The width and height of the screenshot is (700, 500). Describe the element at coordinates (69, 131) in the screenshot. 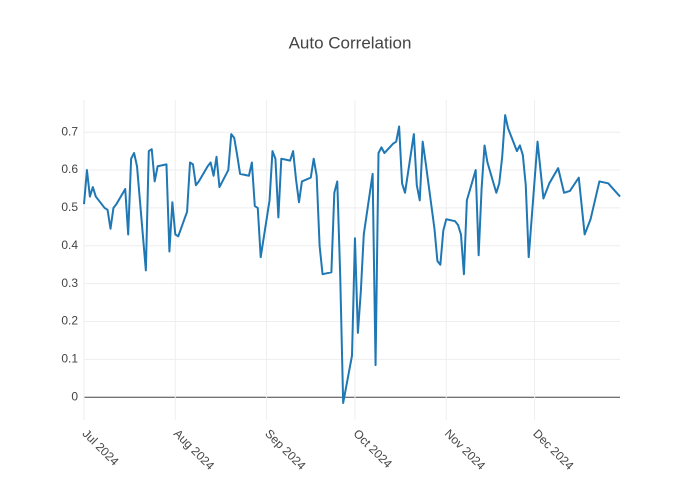

I see `y-tick-label: 0.7` at that location.